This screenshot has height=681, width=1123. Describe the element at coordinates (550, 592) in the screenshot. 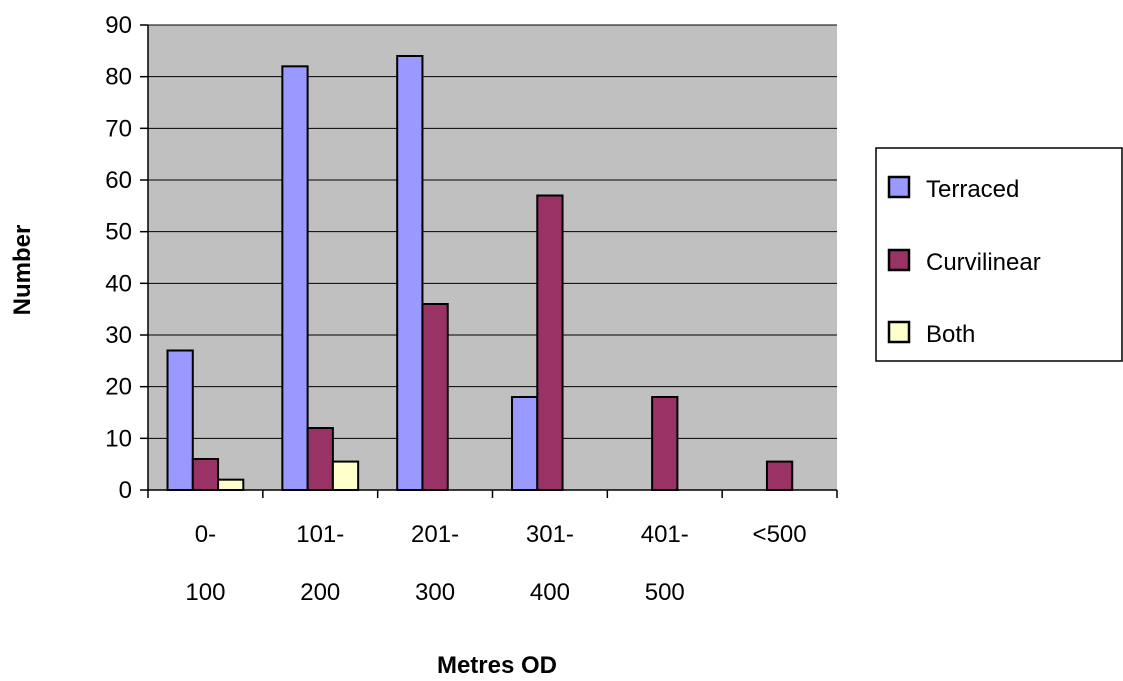

I see `x-tick-label: 400` at that location.